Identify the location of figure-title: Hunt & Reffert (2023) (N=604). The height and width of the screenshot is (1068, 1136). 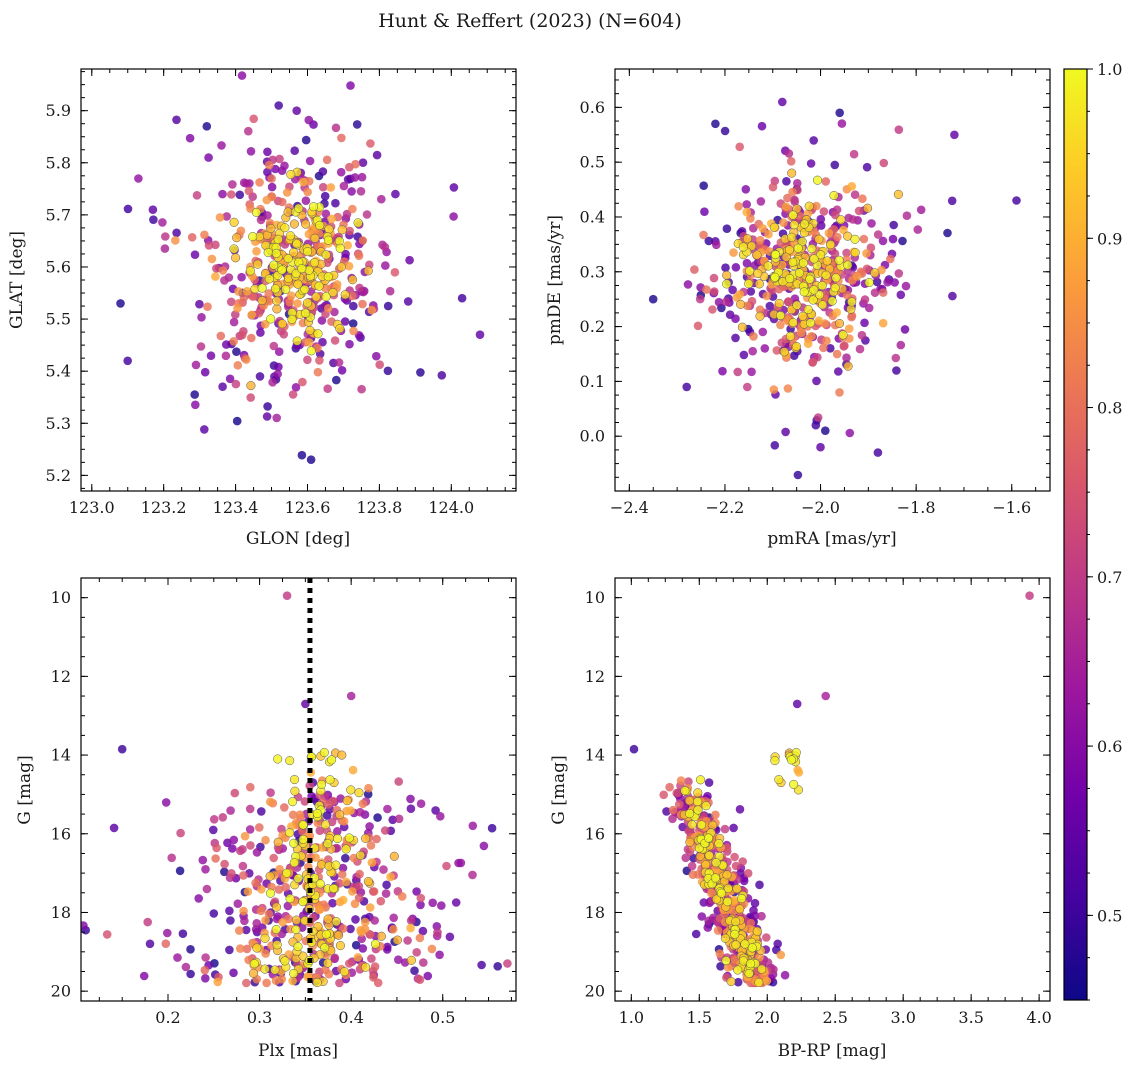
(530, 21).